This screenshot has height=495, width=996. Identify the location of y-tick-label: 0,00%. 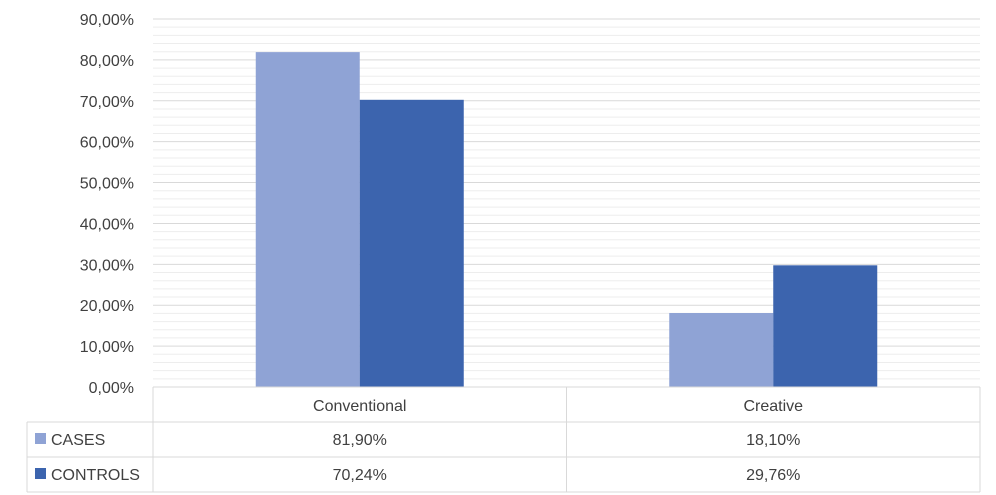
(111, 388).